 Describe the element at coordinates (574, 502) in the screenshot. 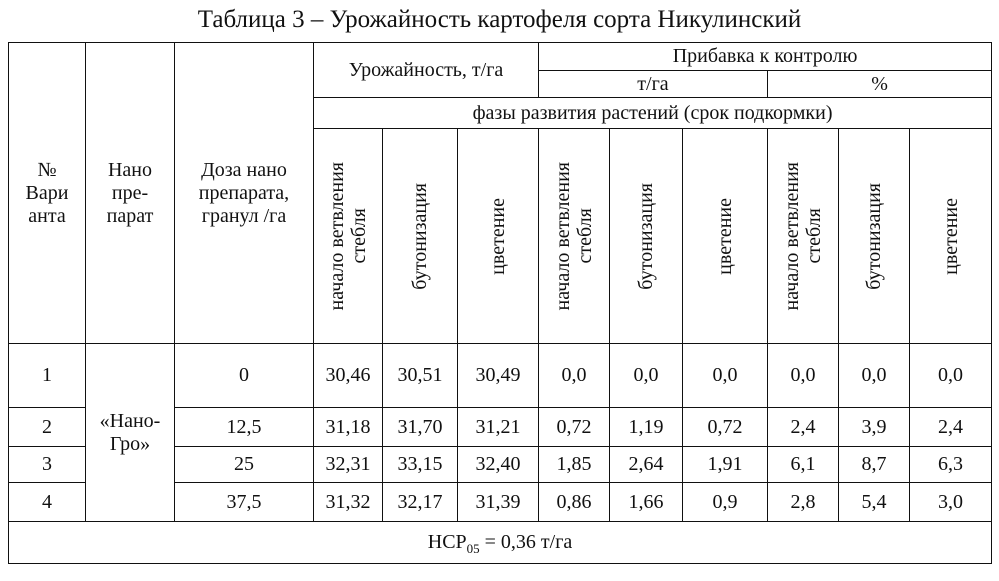

I see `cell-value: 0,86` at that location.